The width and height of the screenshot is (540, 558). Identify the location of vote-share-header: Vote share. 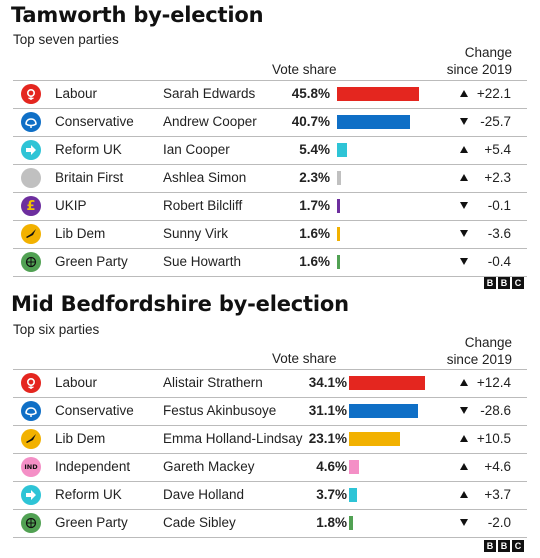
(304, 358).